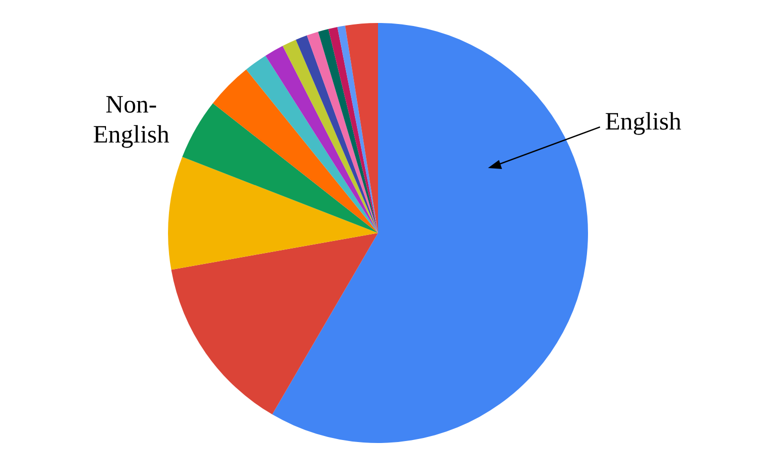  Describe the element at coordinates (131, 120) in the screenshot. I see `text: Non- English` at that location.